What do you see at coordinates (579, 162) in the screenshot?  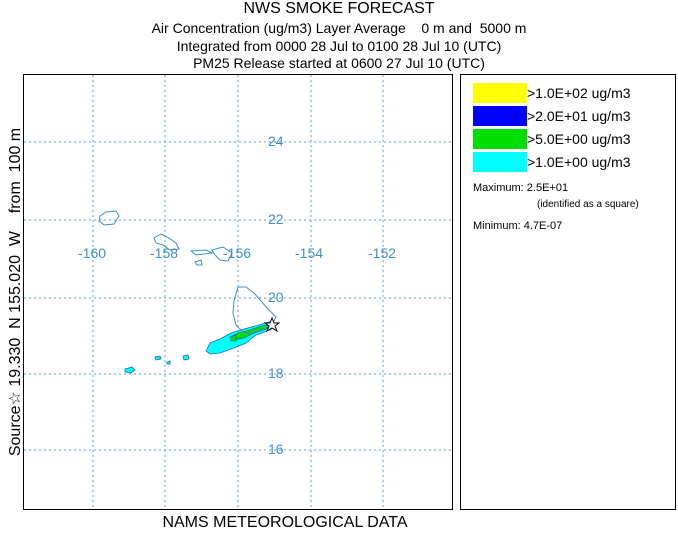 I see `legend-label: >1.0E+00 ug/m3` at bounding box center [579, 162].